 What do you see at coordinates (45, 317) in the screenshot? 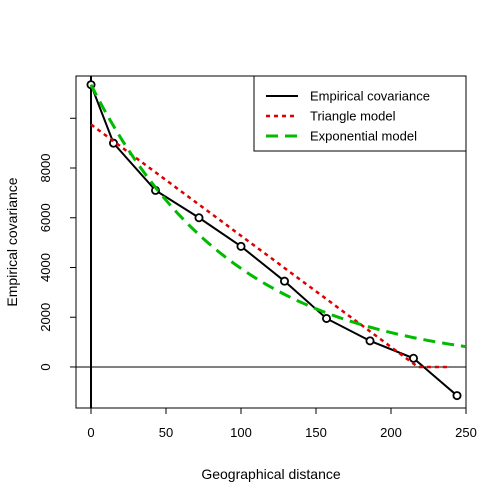
I see `y-tick-label: 2000` at bounding box center [45, 317].